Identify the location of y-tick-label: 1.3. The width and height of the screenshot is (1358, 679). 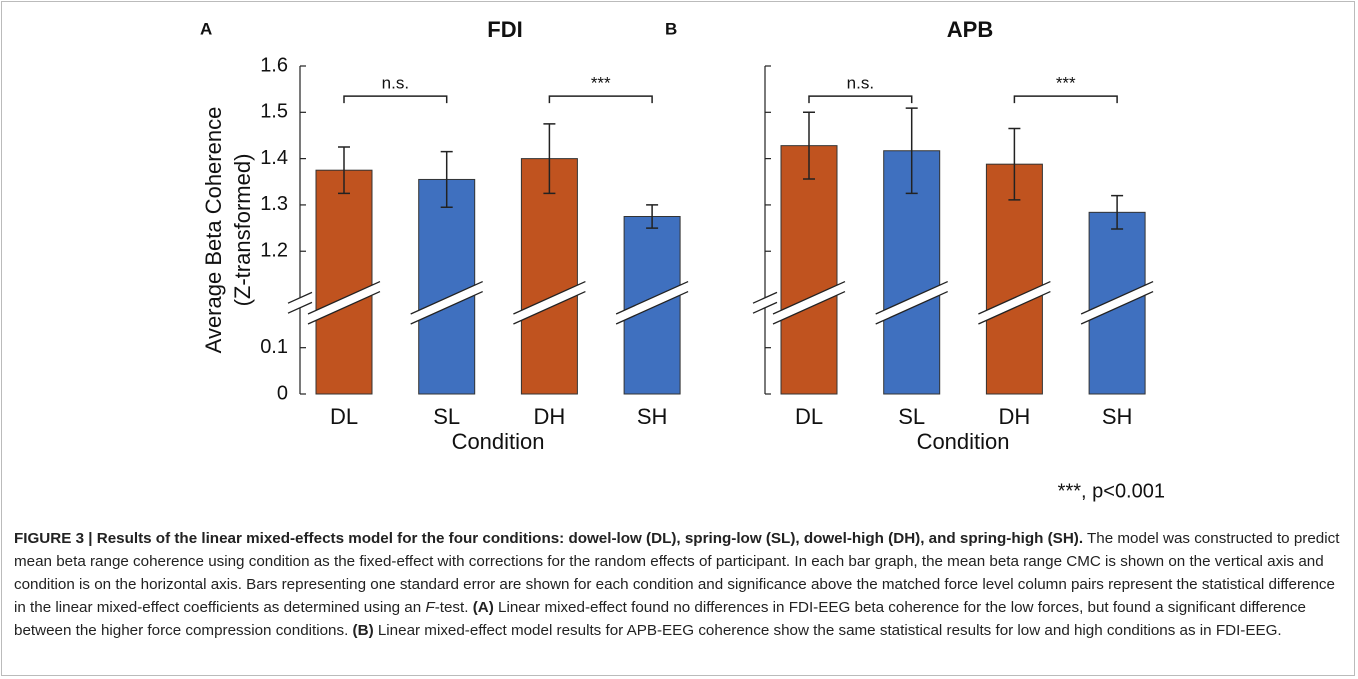
(274, 204).